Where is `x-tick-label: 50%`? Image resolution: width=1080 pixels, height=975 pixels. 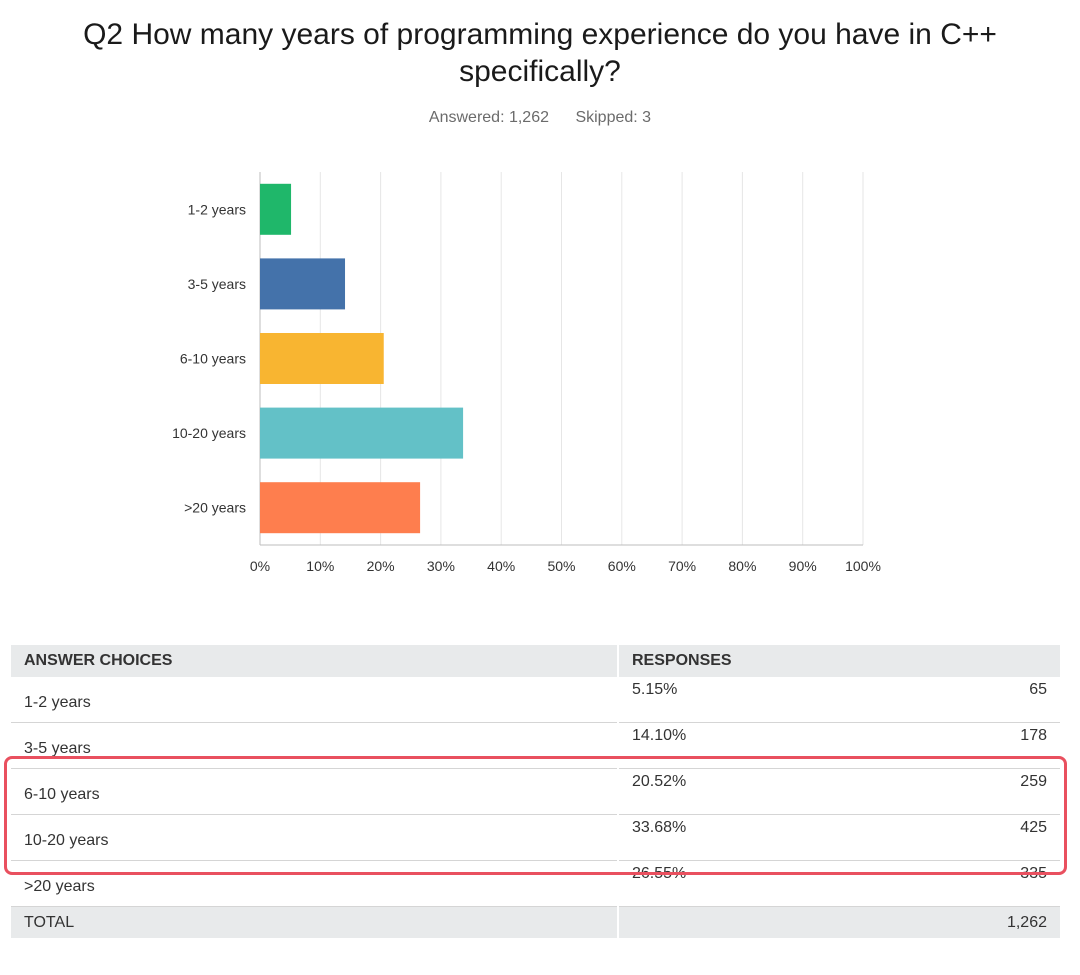 x-tick-label: 50% is located at coordinates (561, 566).